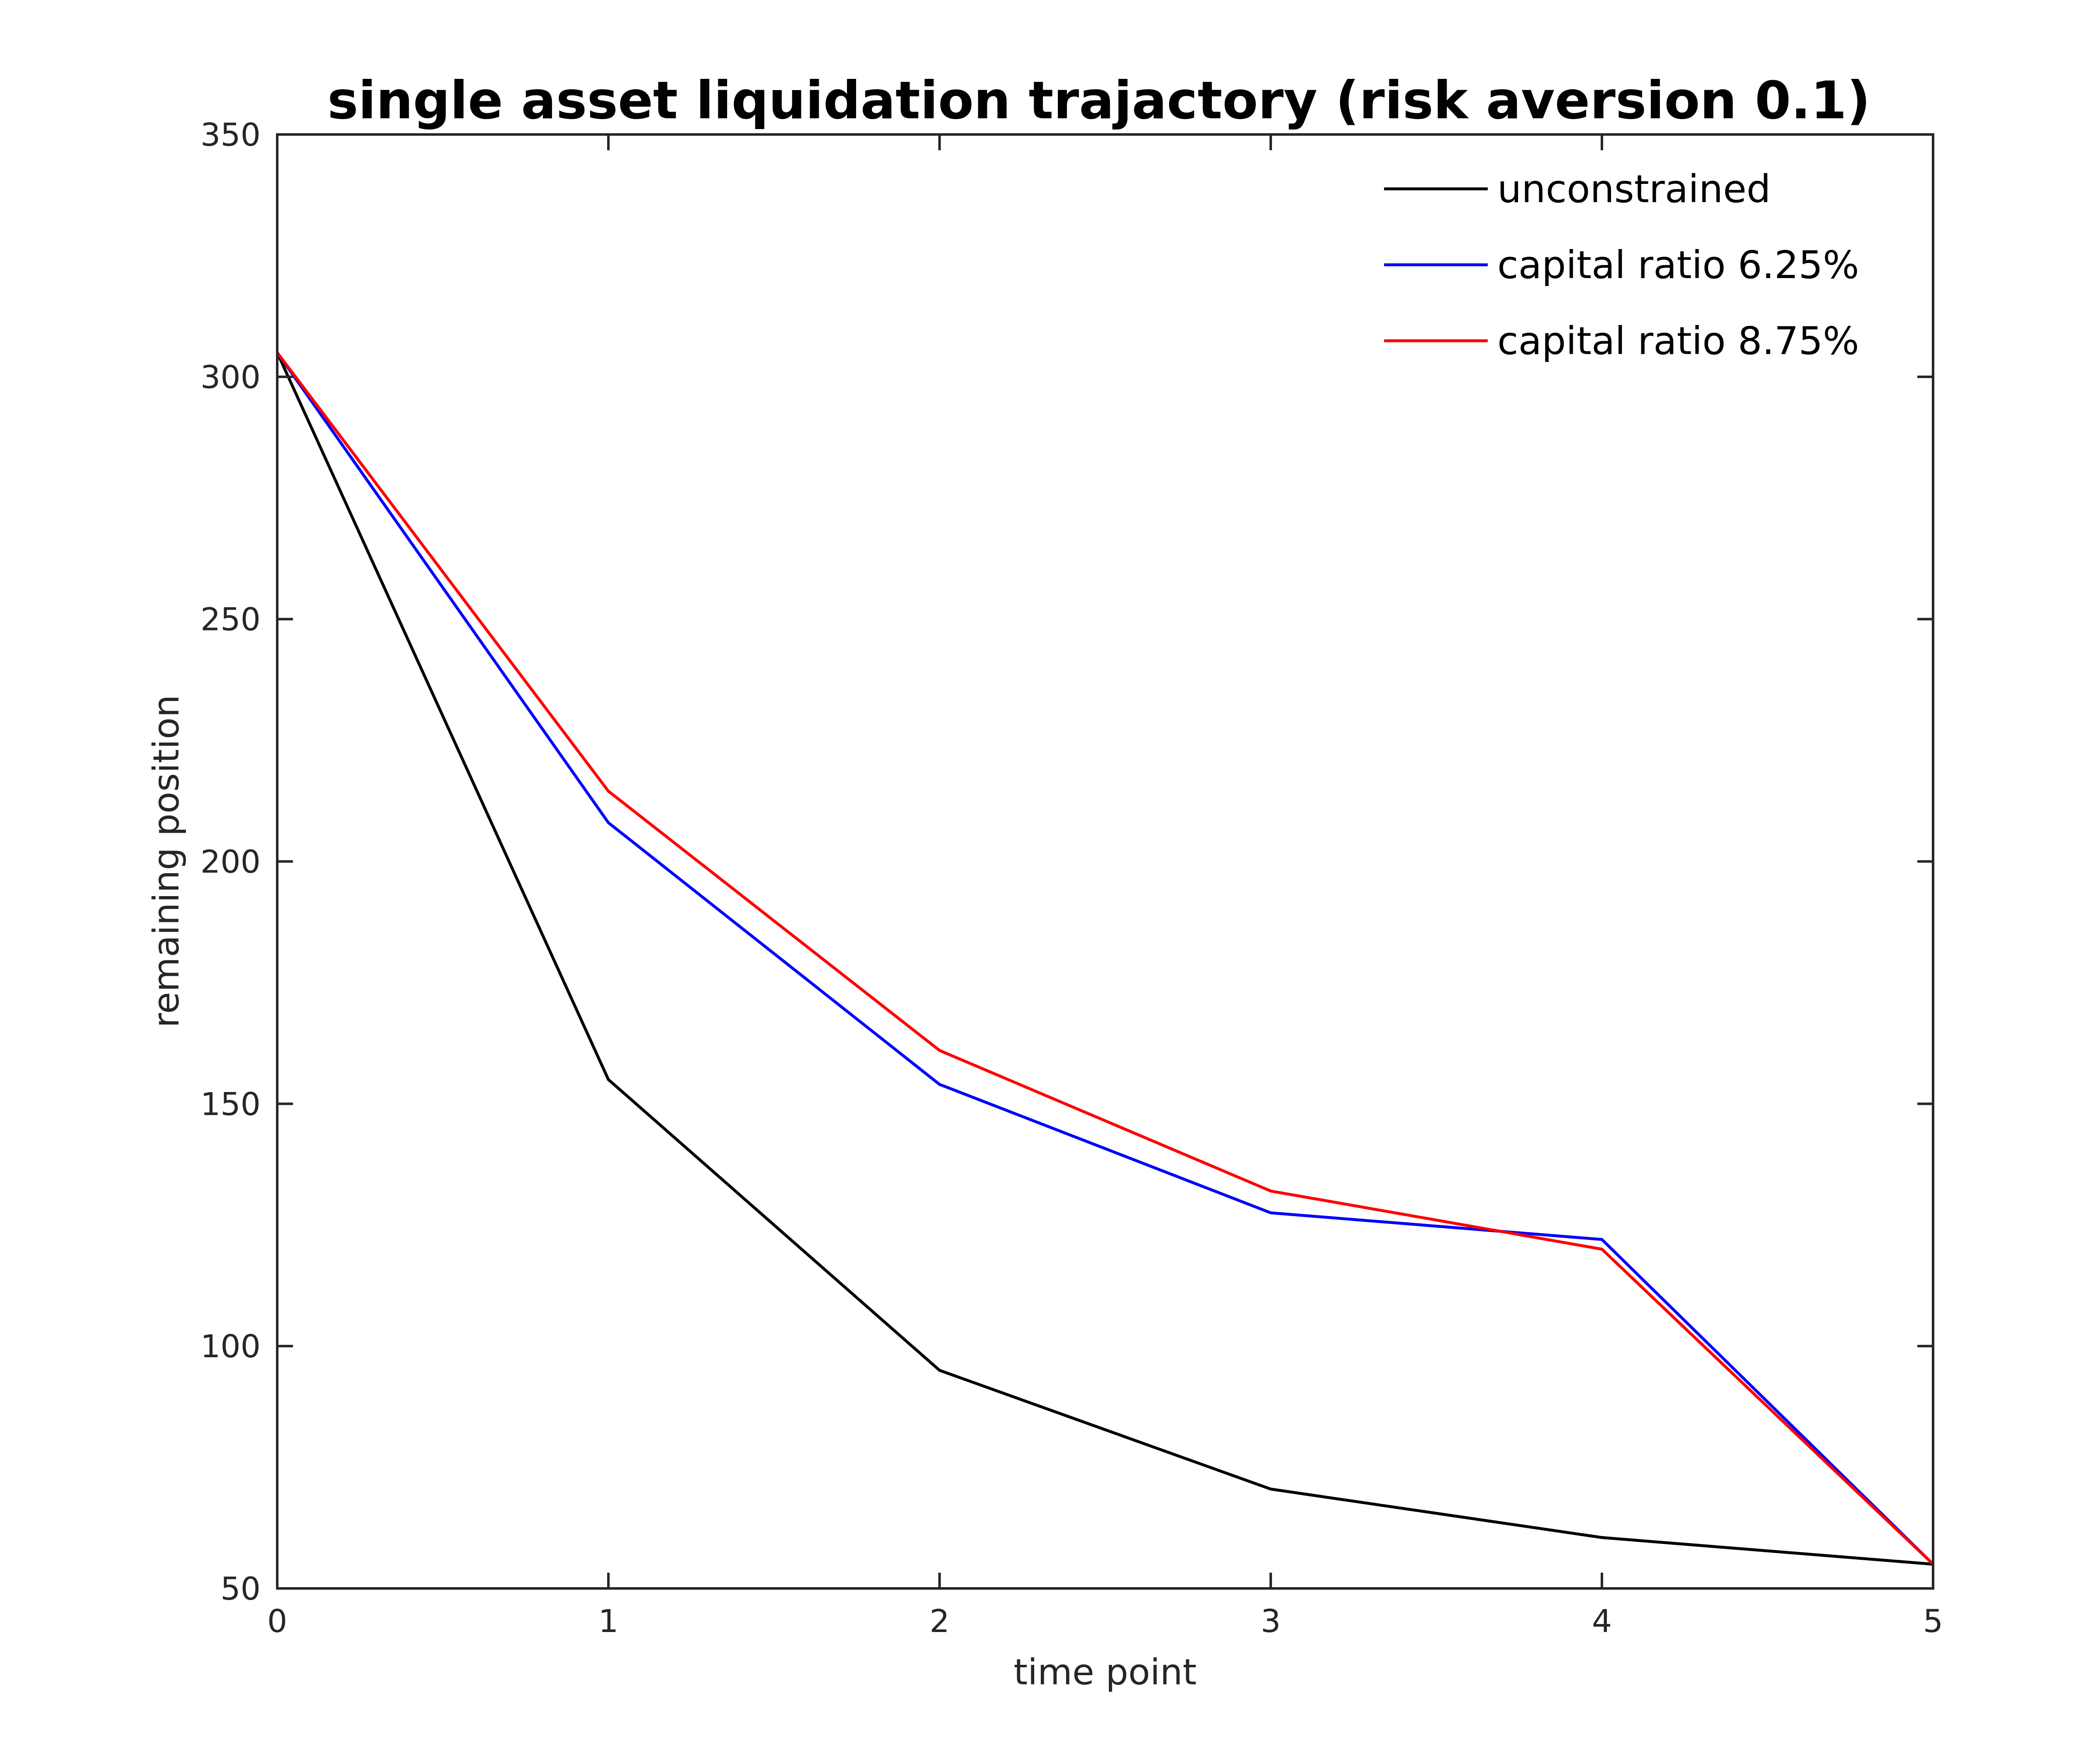 This screenshot has height=1764, width=2075. I want to click on x-tick-label: 4, so click(1602, 1621).